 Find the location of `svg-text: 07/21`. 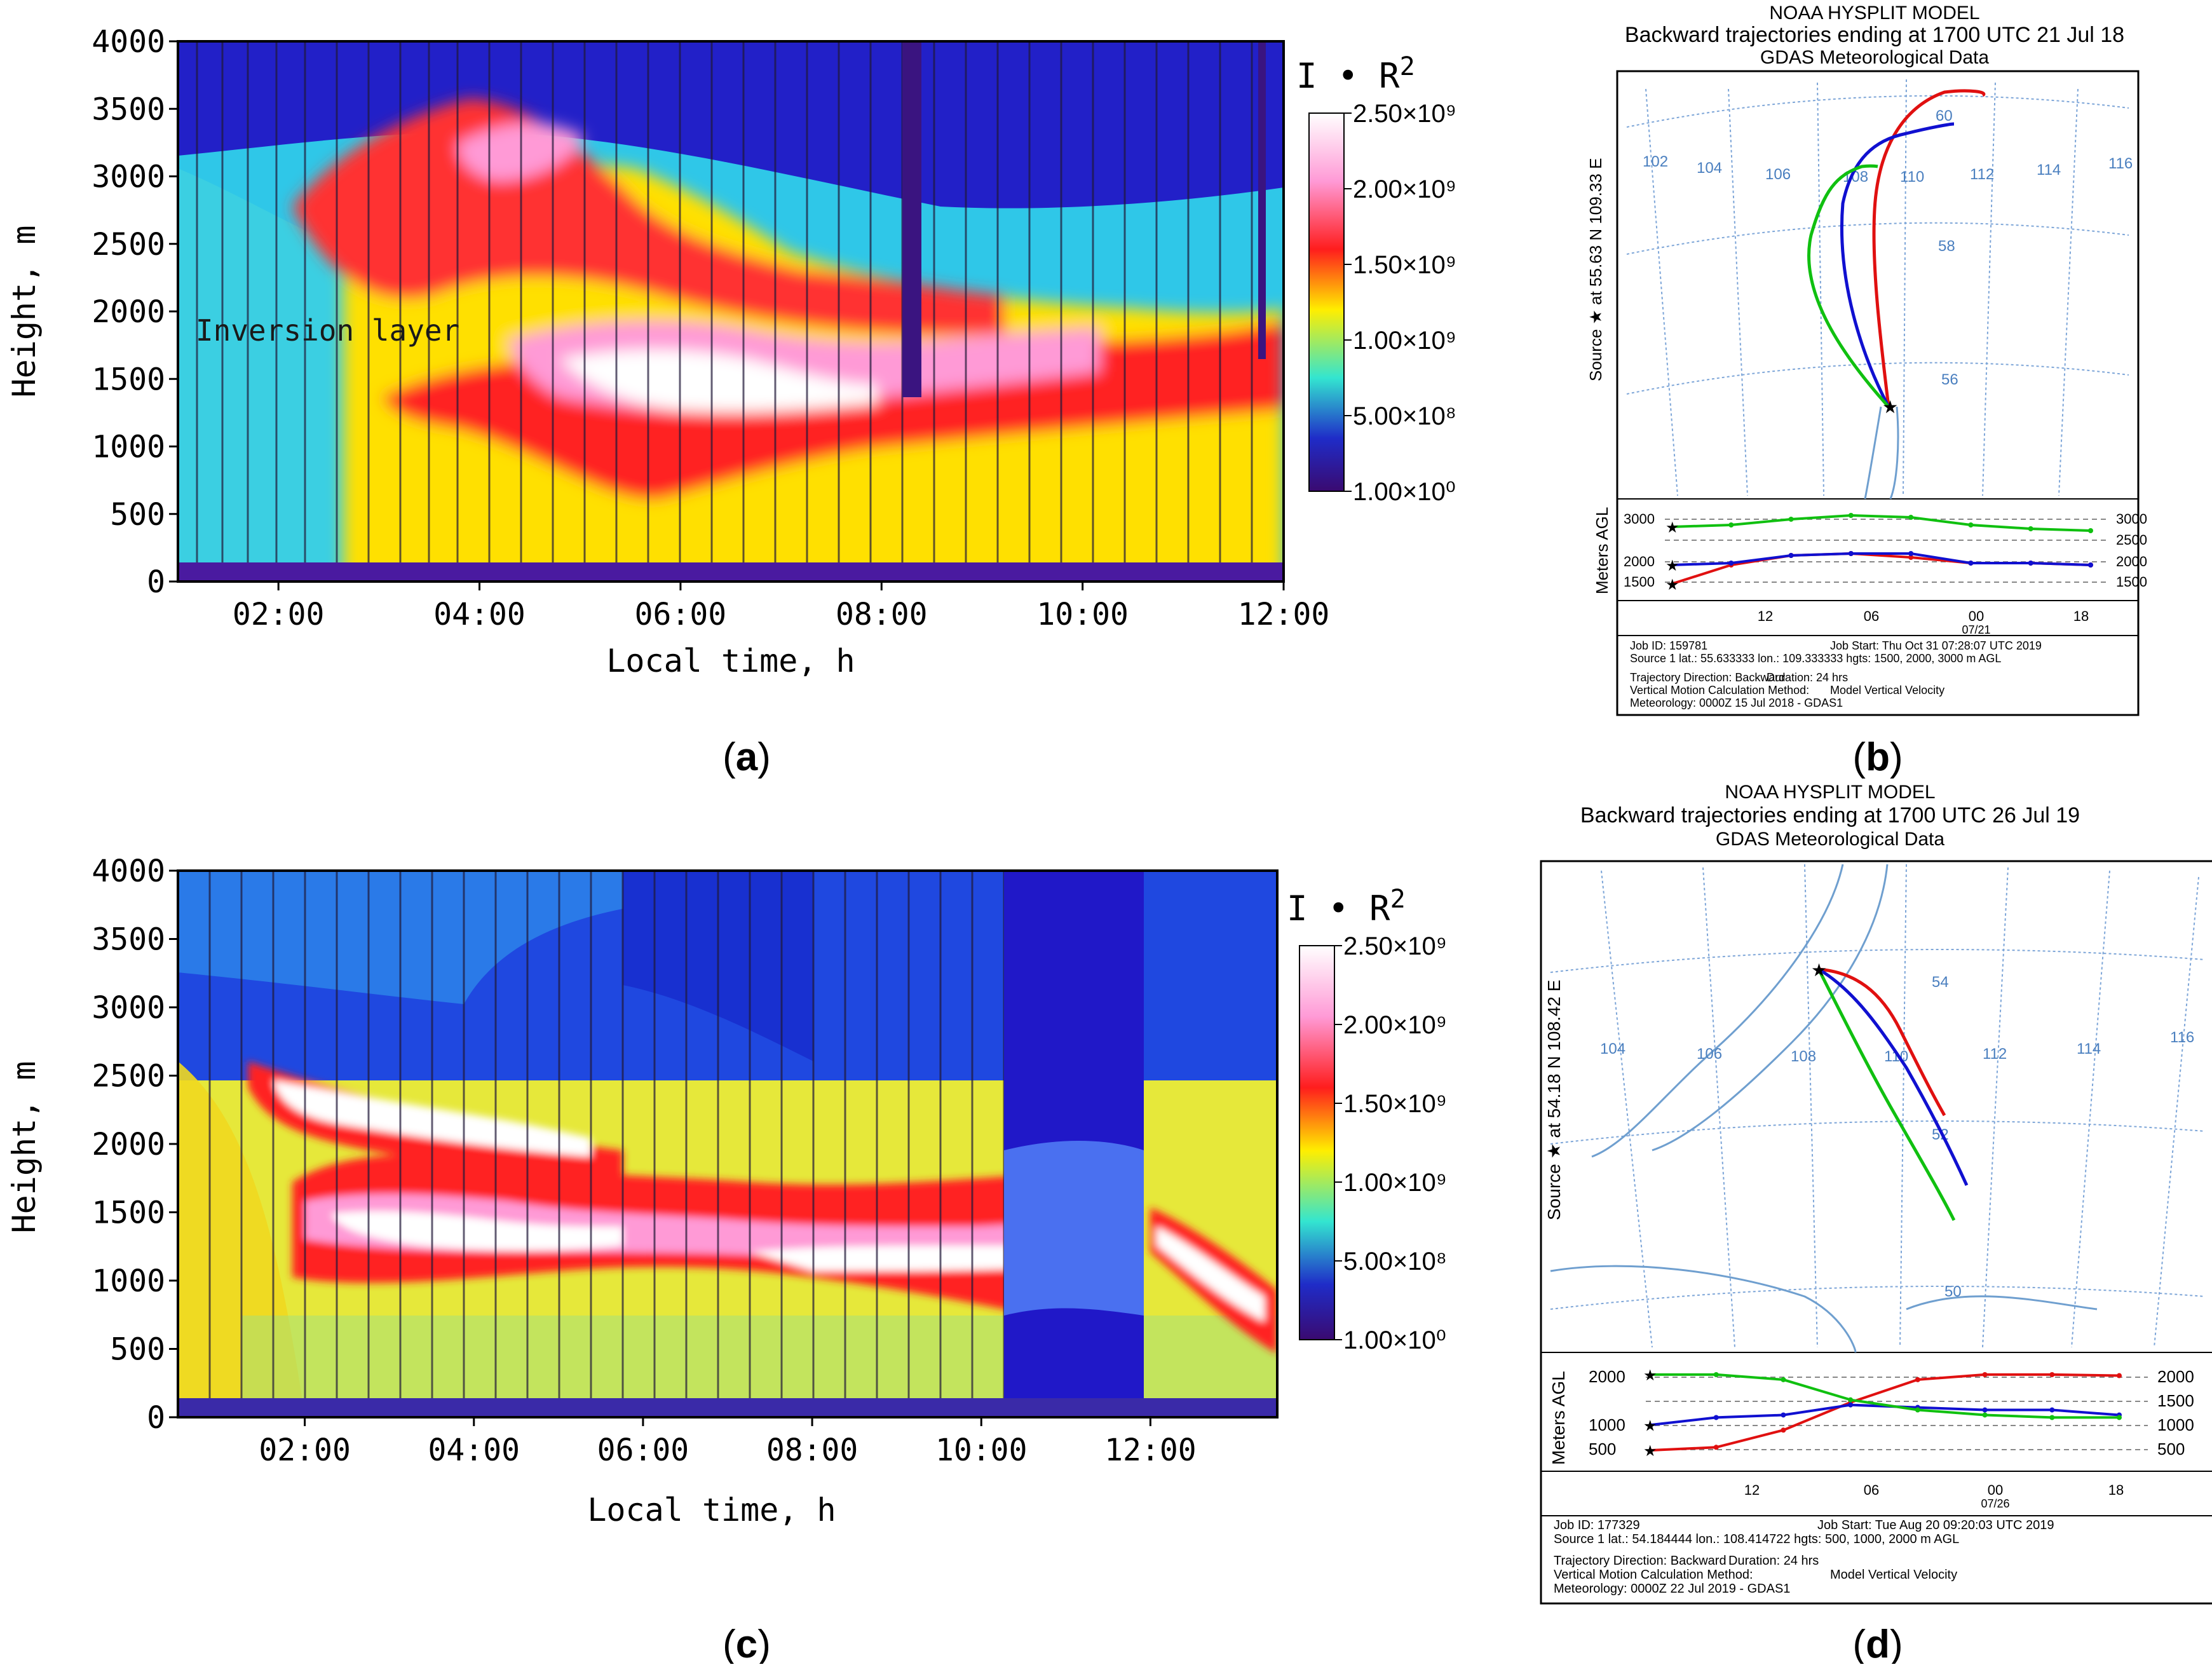

svg-text: 07/21 is located at coordinates (1976, 629).